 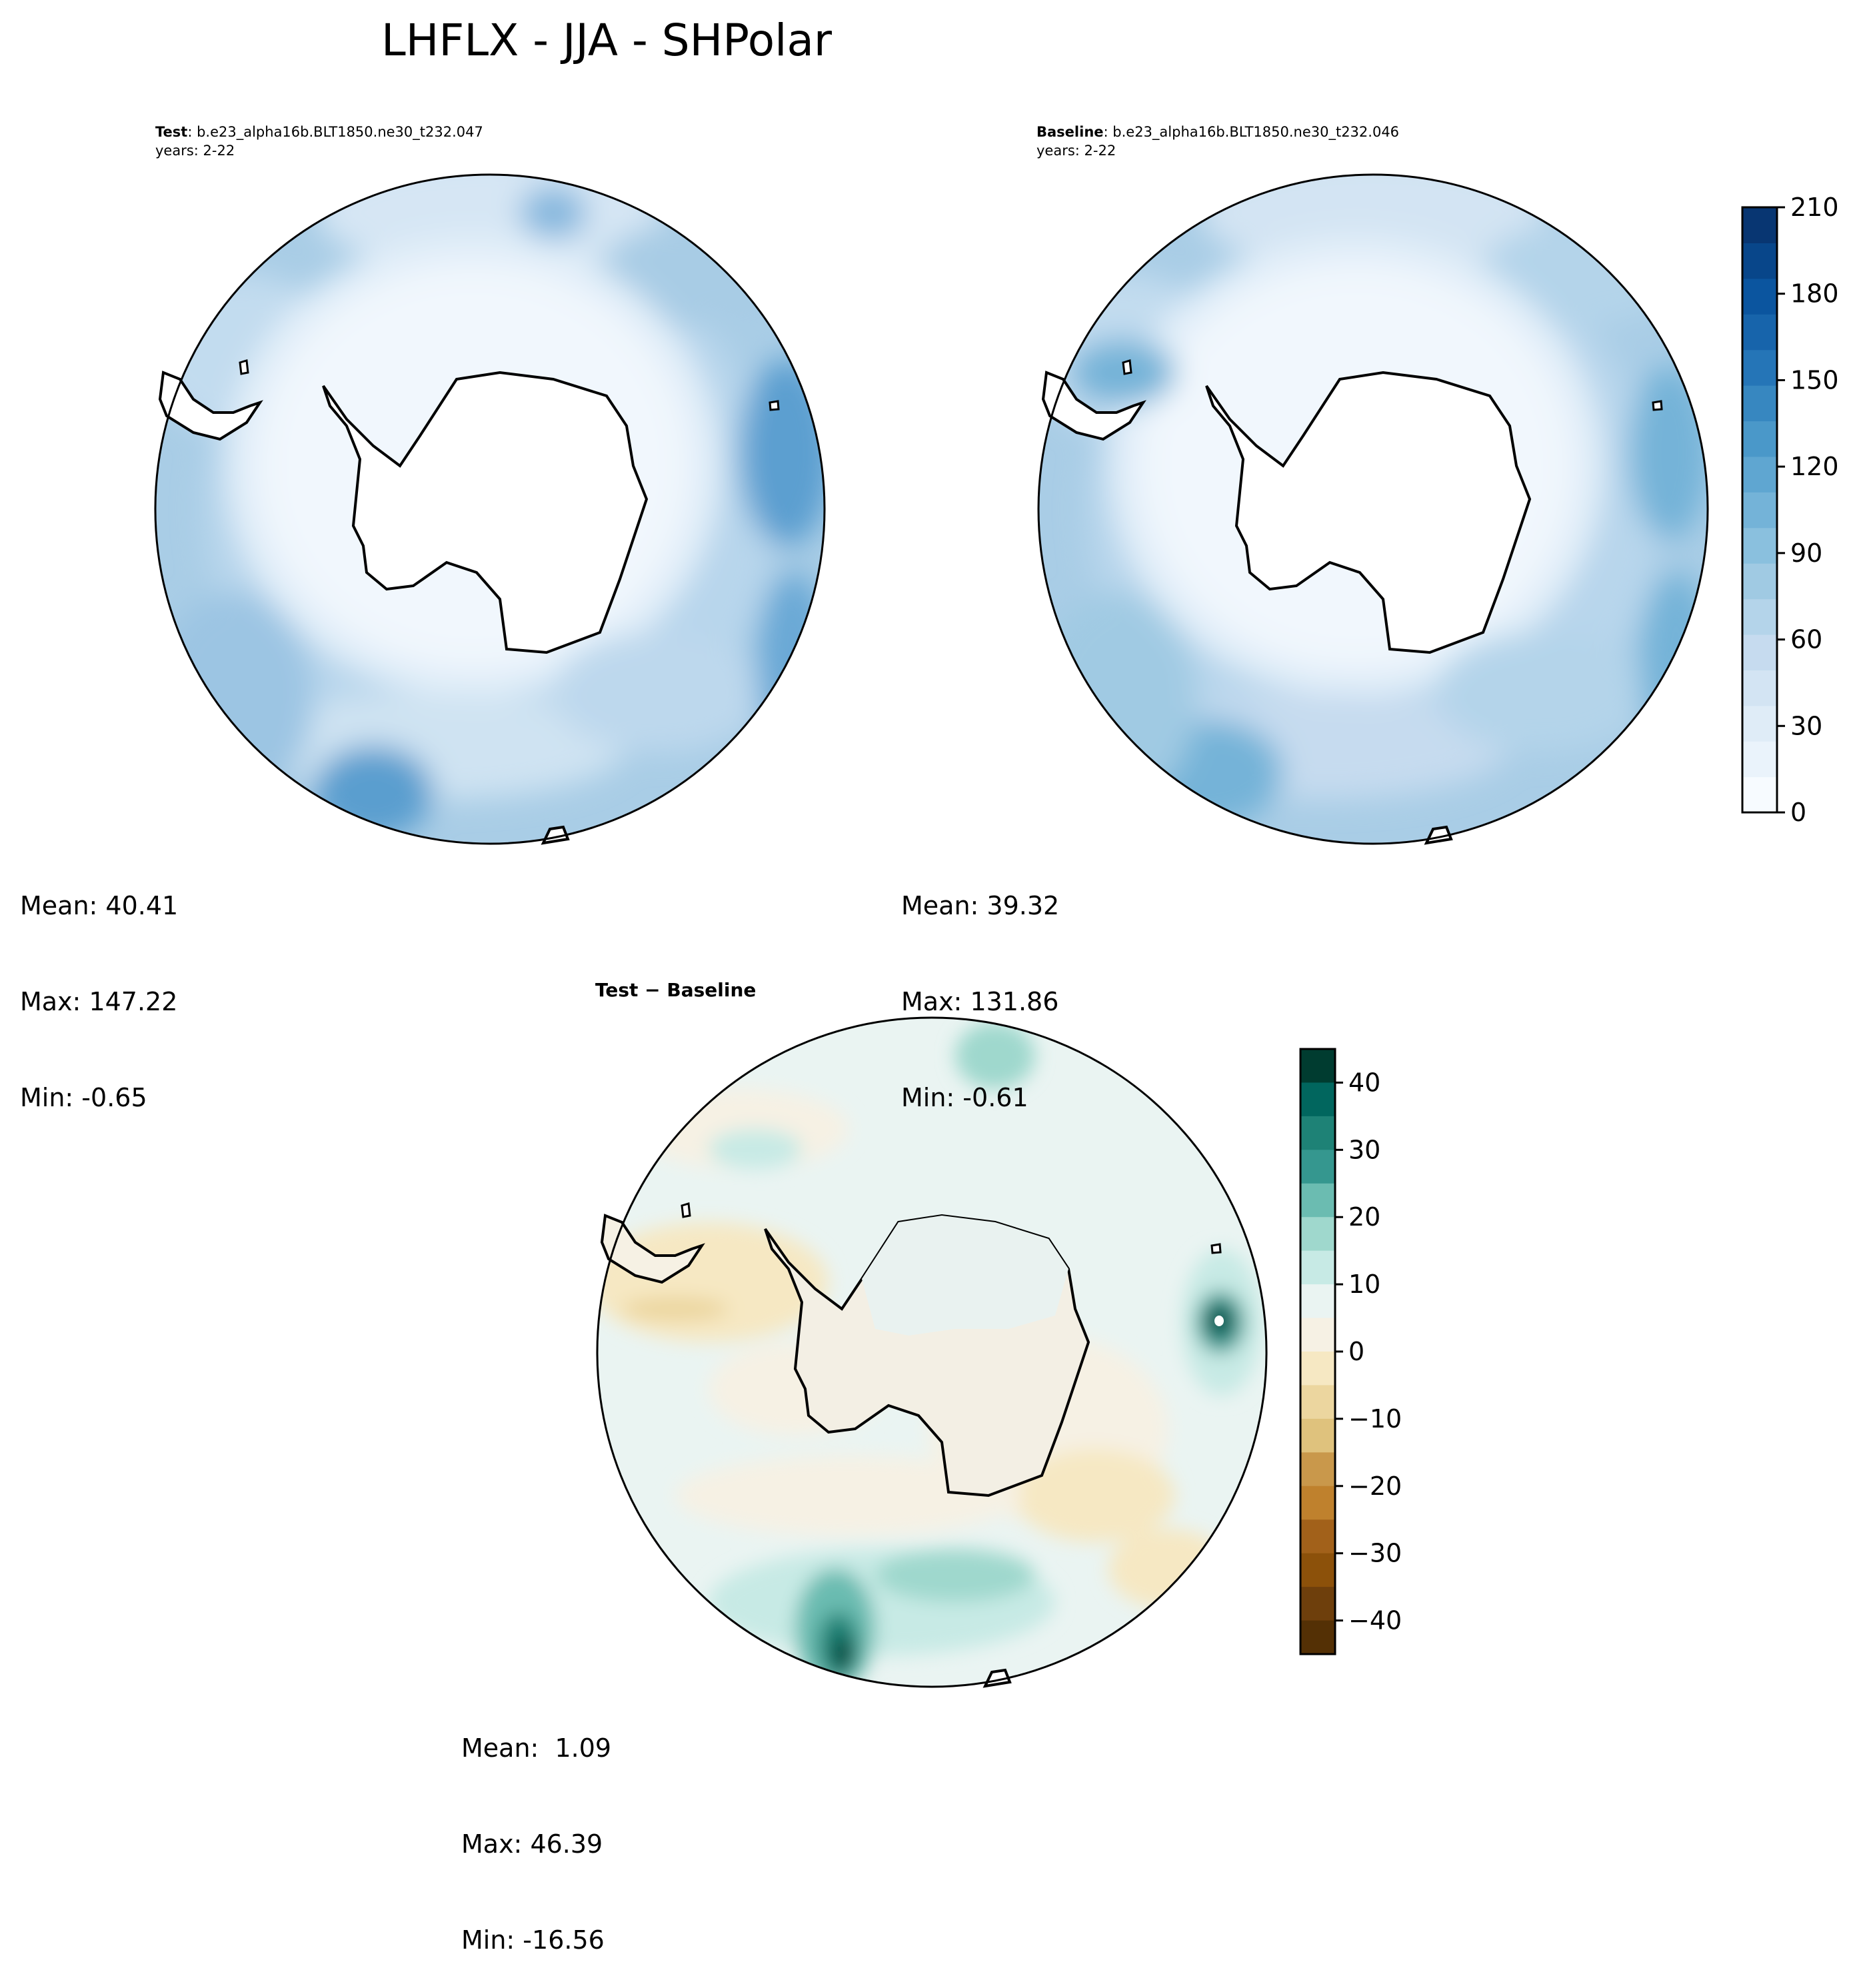 What do you see at coordinates (195, 151) in the screenshot?
I see `test-years: years: 2-22` at bounding box center [195, 151].